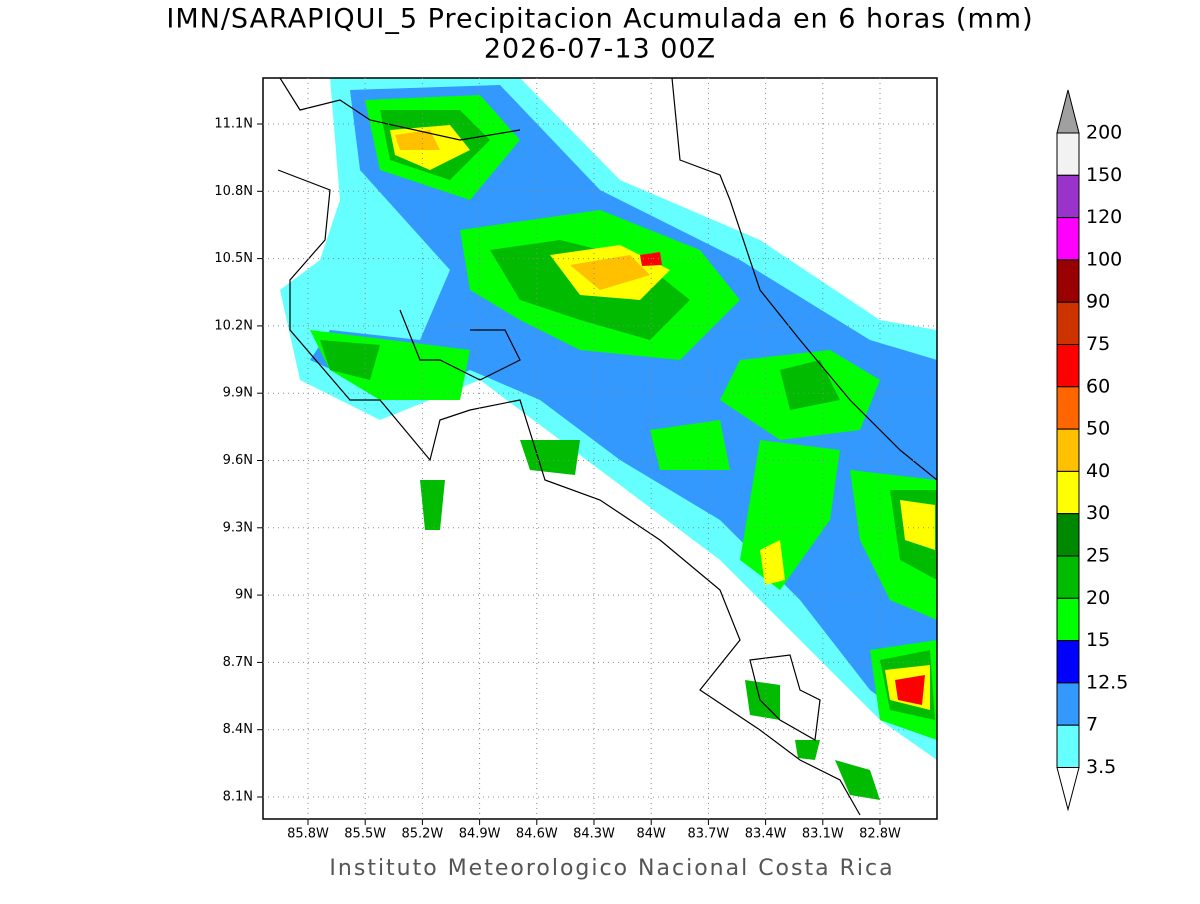  I want to click on colorbar-label: 75, so click(1098, 344).